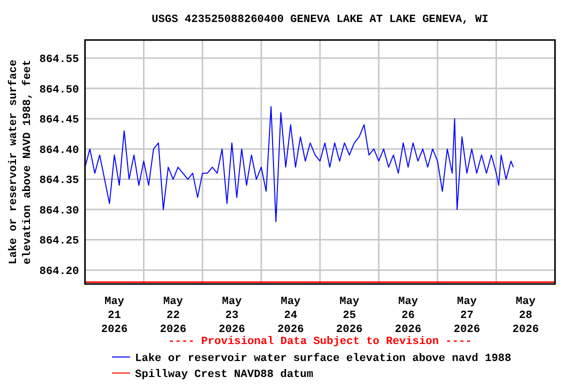 The image size is (576, 384). Describe the element at coordinates (59, 181) in the screenshot. I see `y-tick-label: 864.35` at that location.